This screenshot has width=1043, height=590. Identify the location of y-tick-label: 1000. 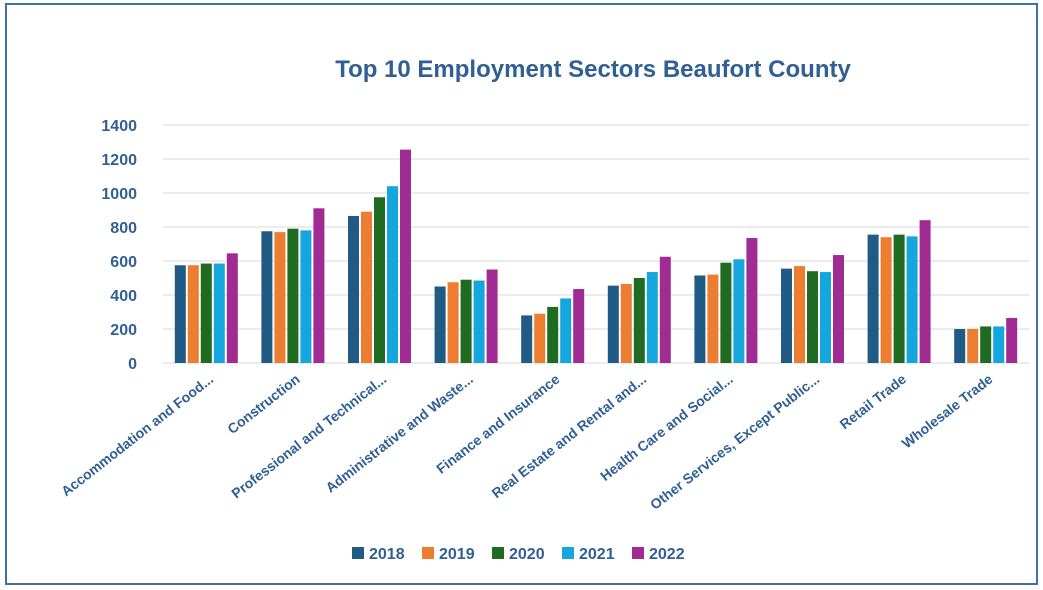
(119, 194).